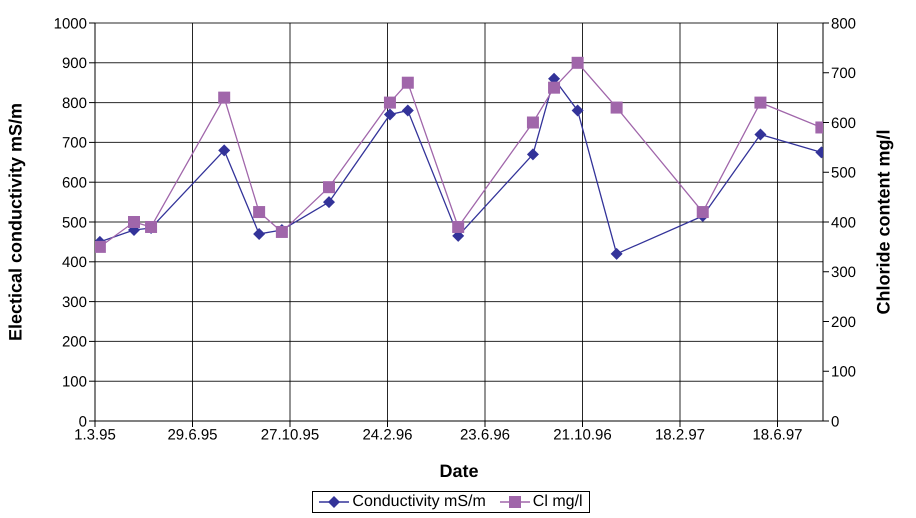 The width and height of the screenshot is (916, 518). What do you see at coordinates (74, 183) in the screenshot?
I see `y-tick-label: 600` at bounding box center [74, 183].